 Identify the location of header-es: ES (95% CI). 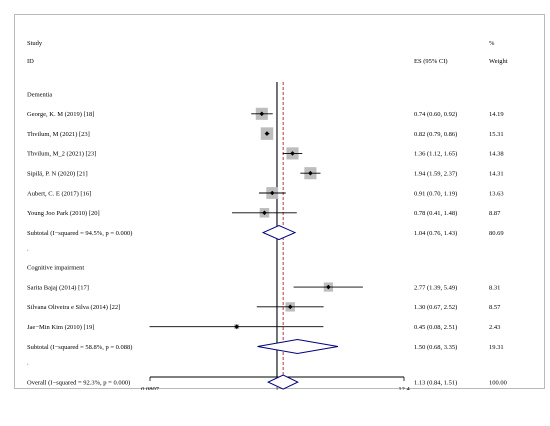
(431, 61).